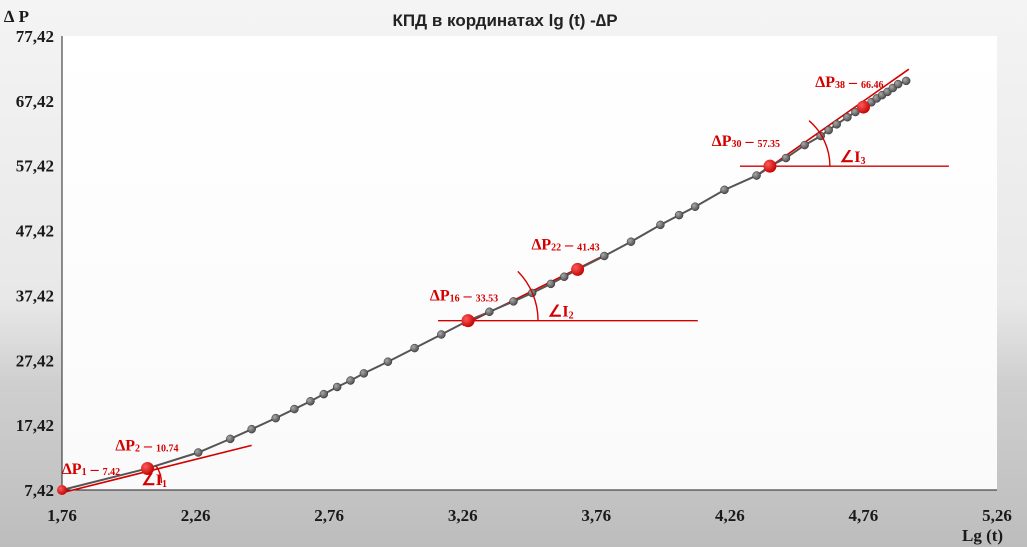 Image resolution: width=1027 pixels, height=547 pixels. Describe the element at coordinates (62, 515) in the screenshot. I see `x-tick-label: 1,76` at that location.